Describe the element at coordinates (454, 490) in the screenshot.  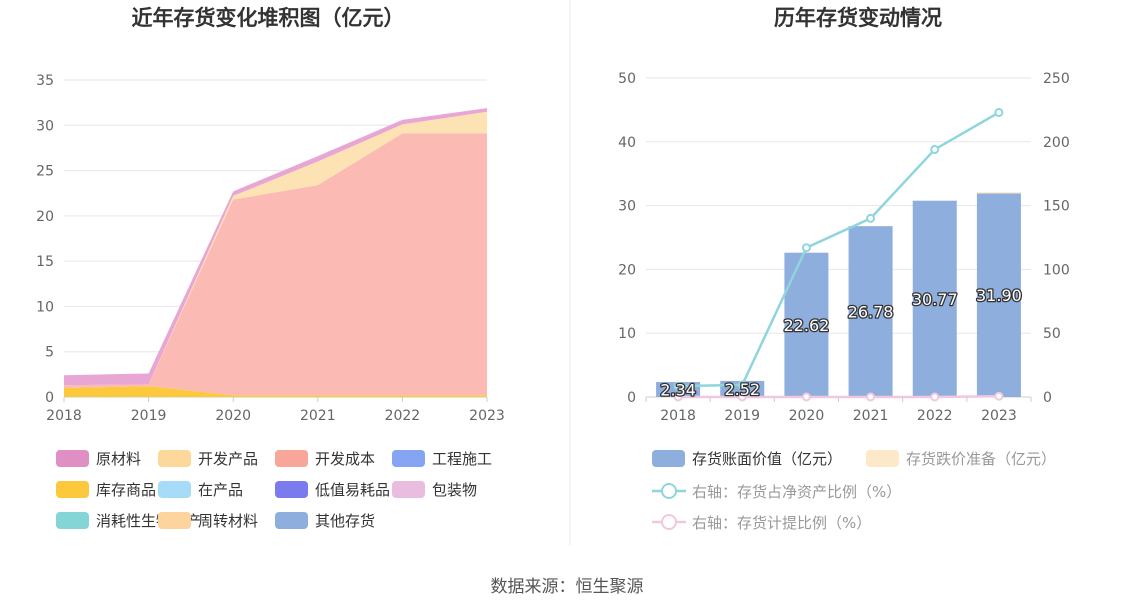
I see `legend-label-包装物: 包装物` at that location.